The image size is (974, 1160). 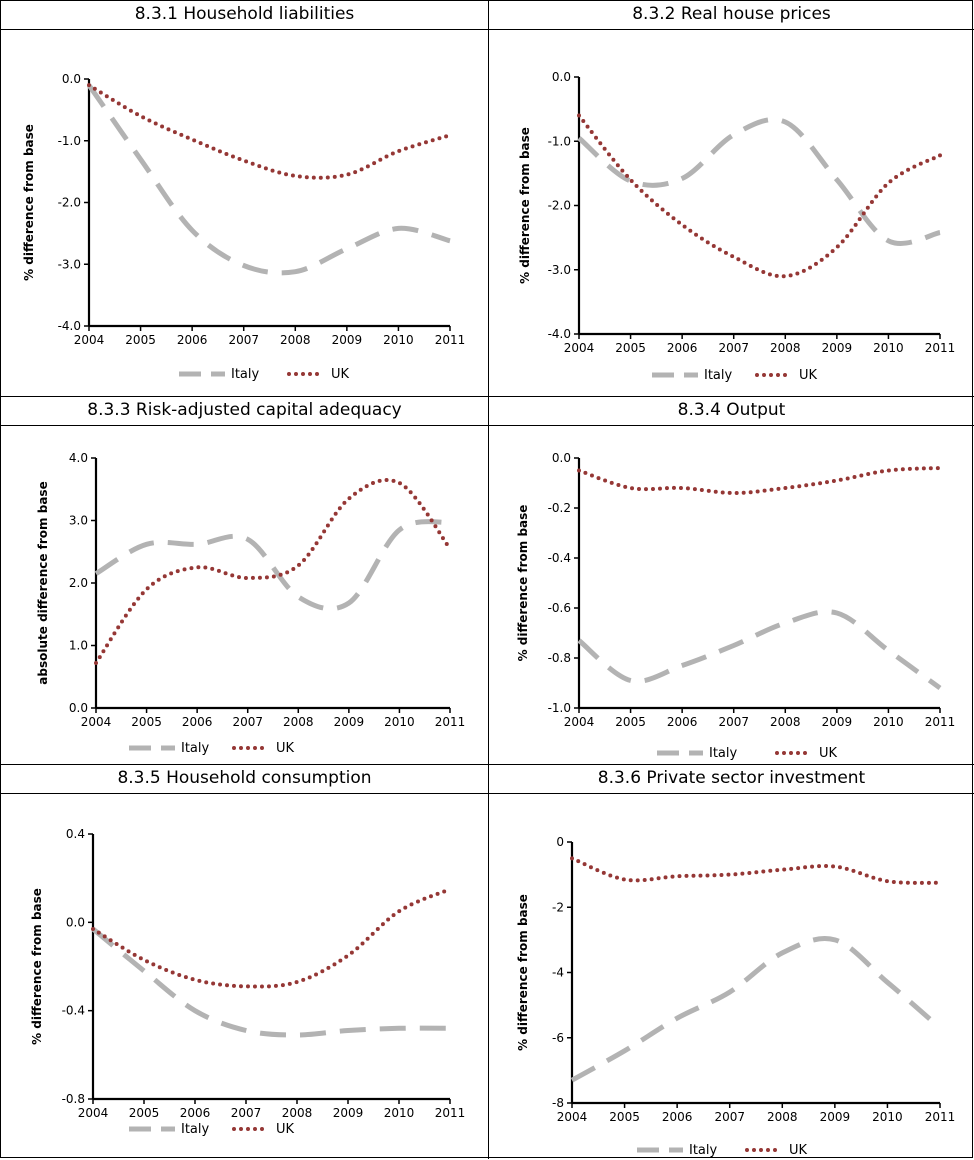 I want to click on y-tick-label: -0.4, so click(x=73, y=1011).